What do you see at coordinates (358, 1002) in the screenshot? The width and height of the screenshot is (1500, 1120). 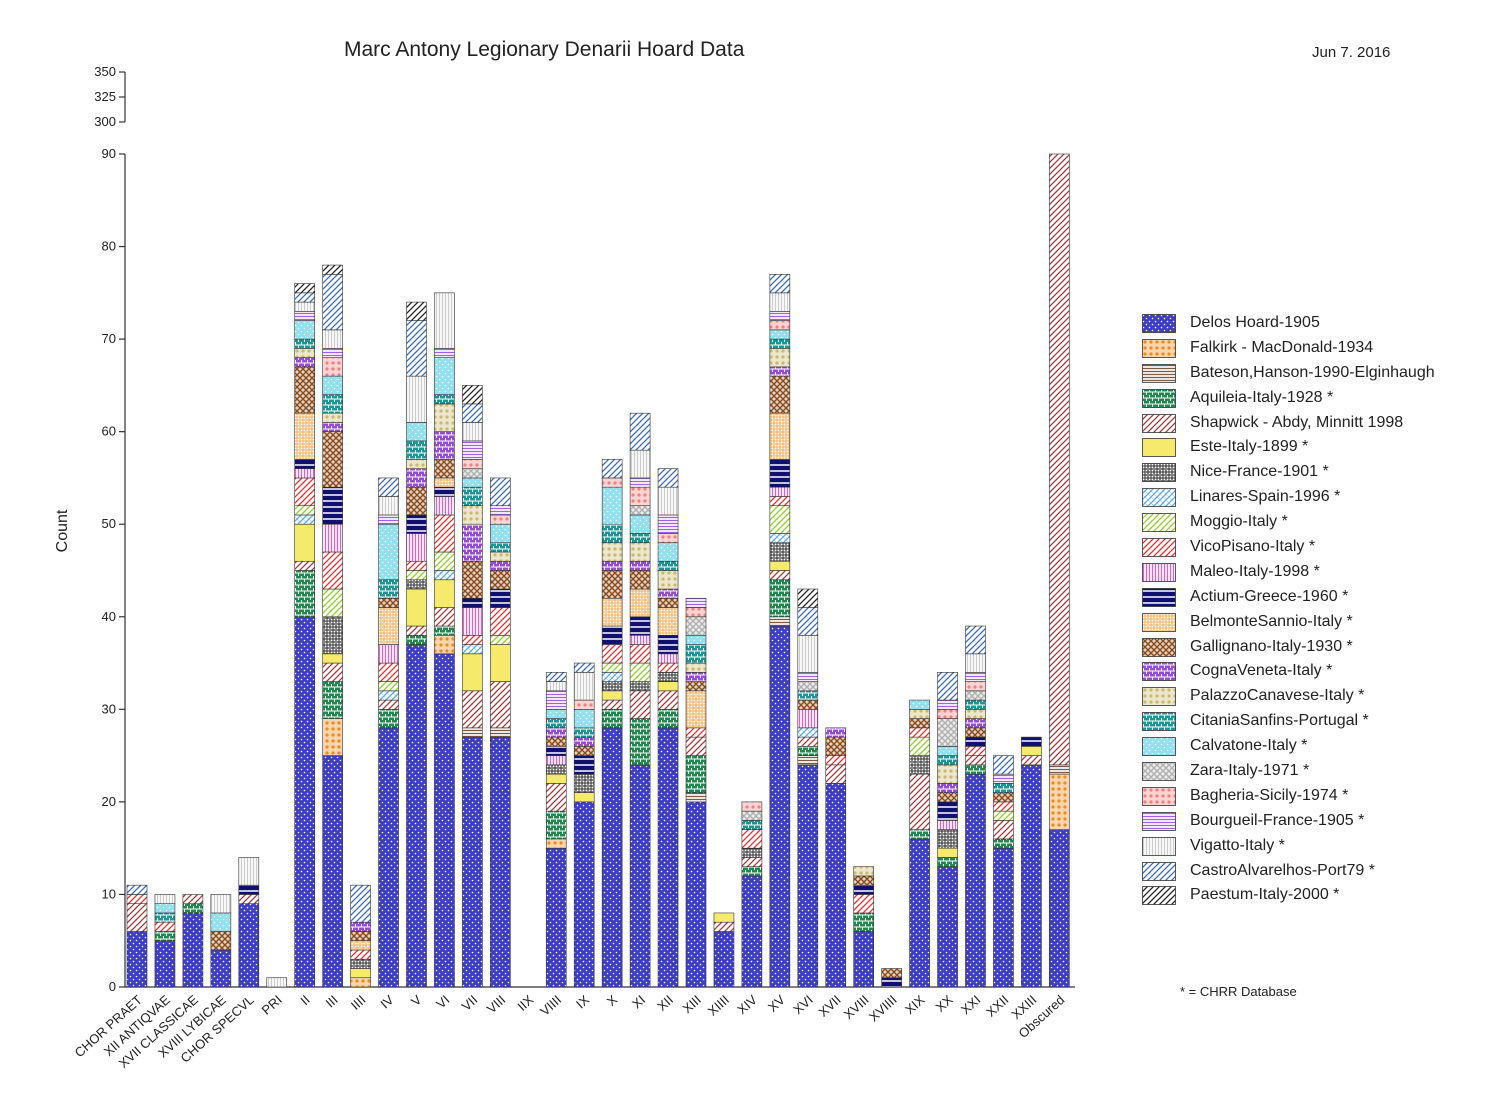 I see `category-label: IIII` at bounding box center [358, 1002].